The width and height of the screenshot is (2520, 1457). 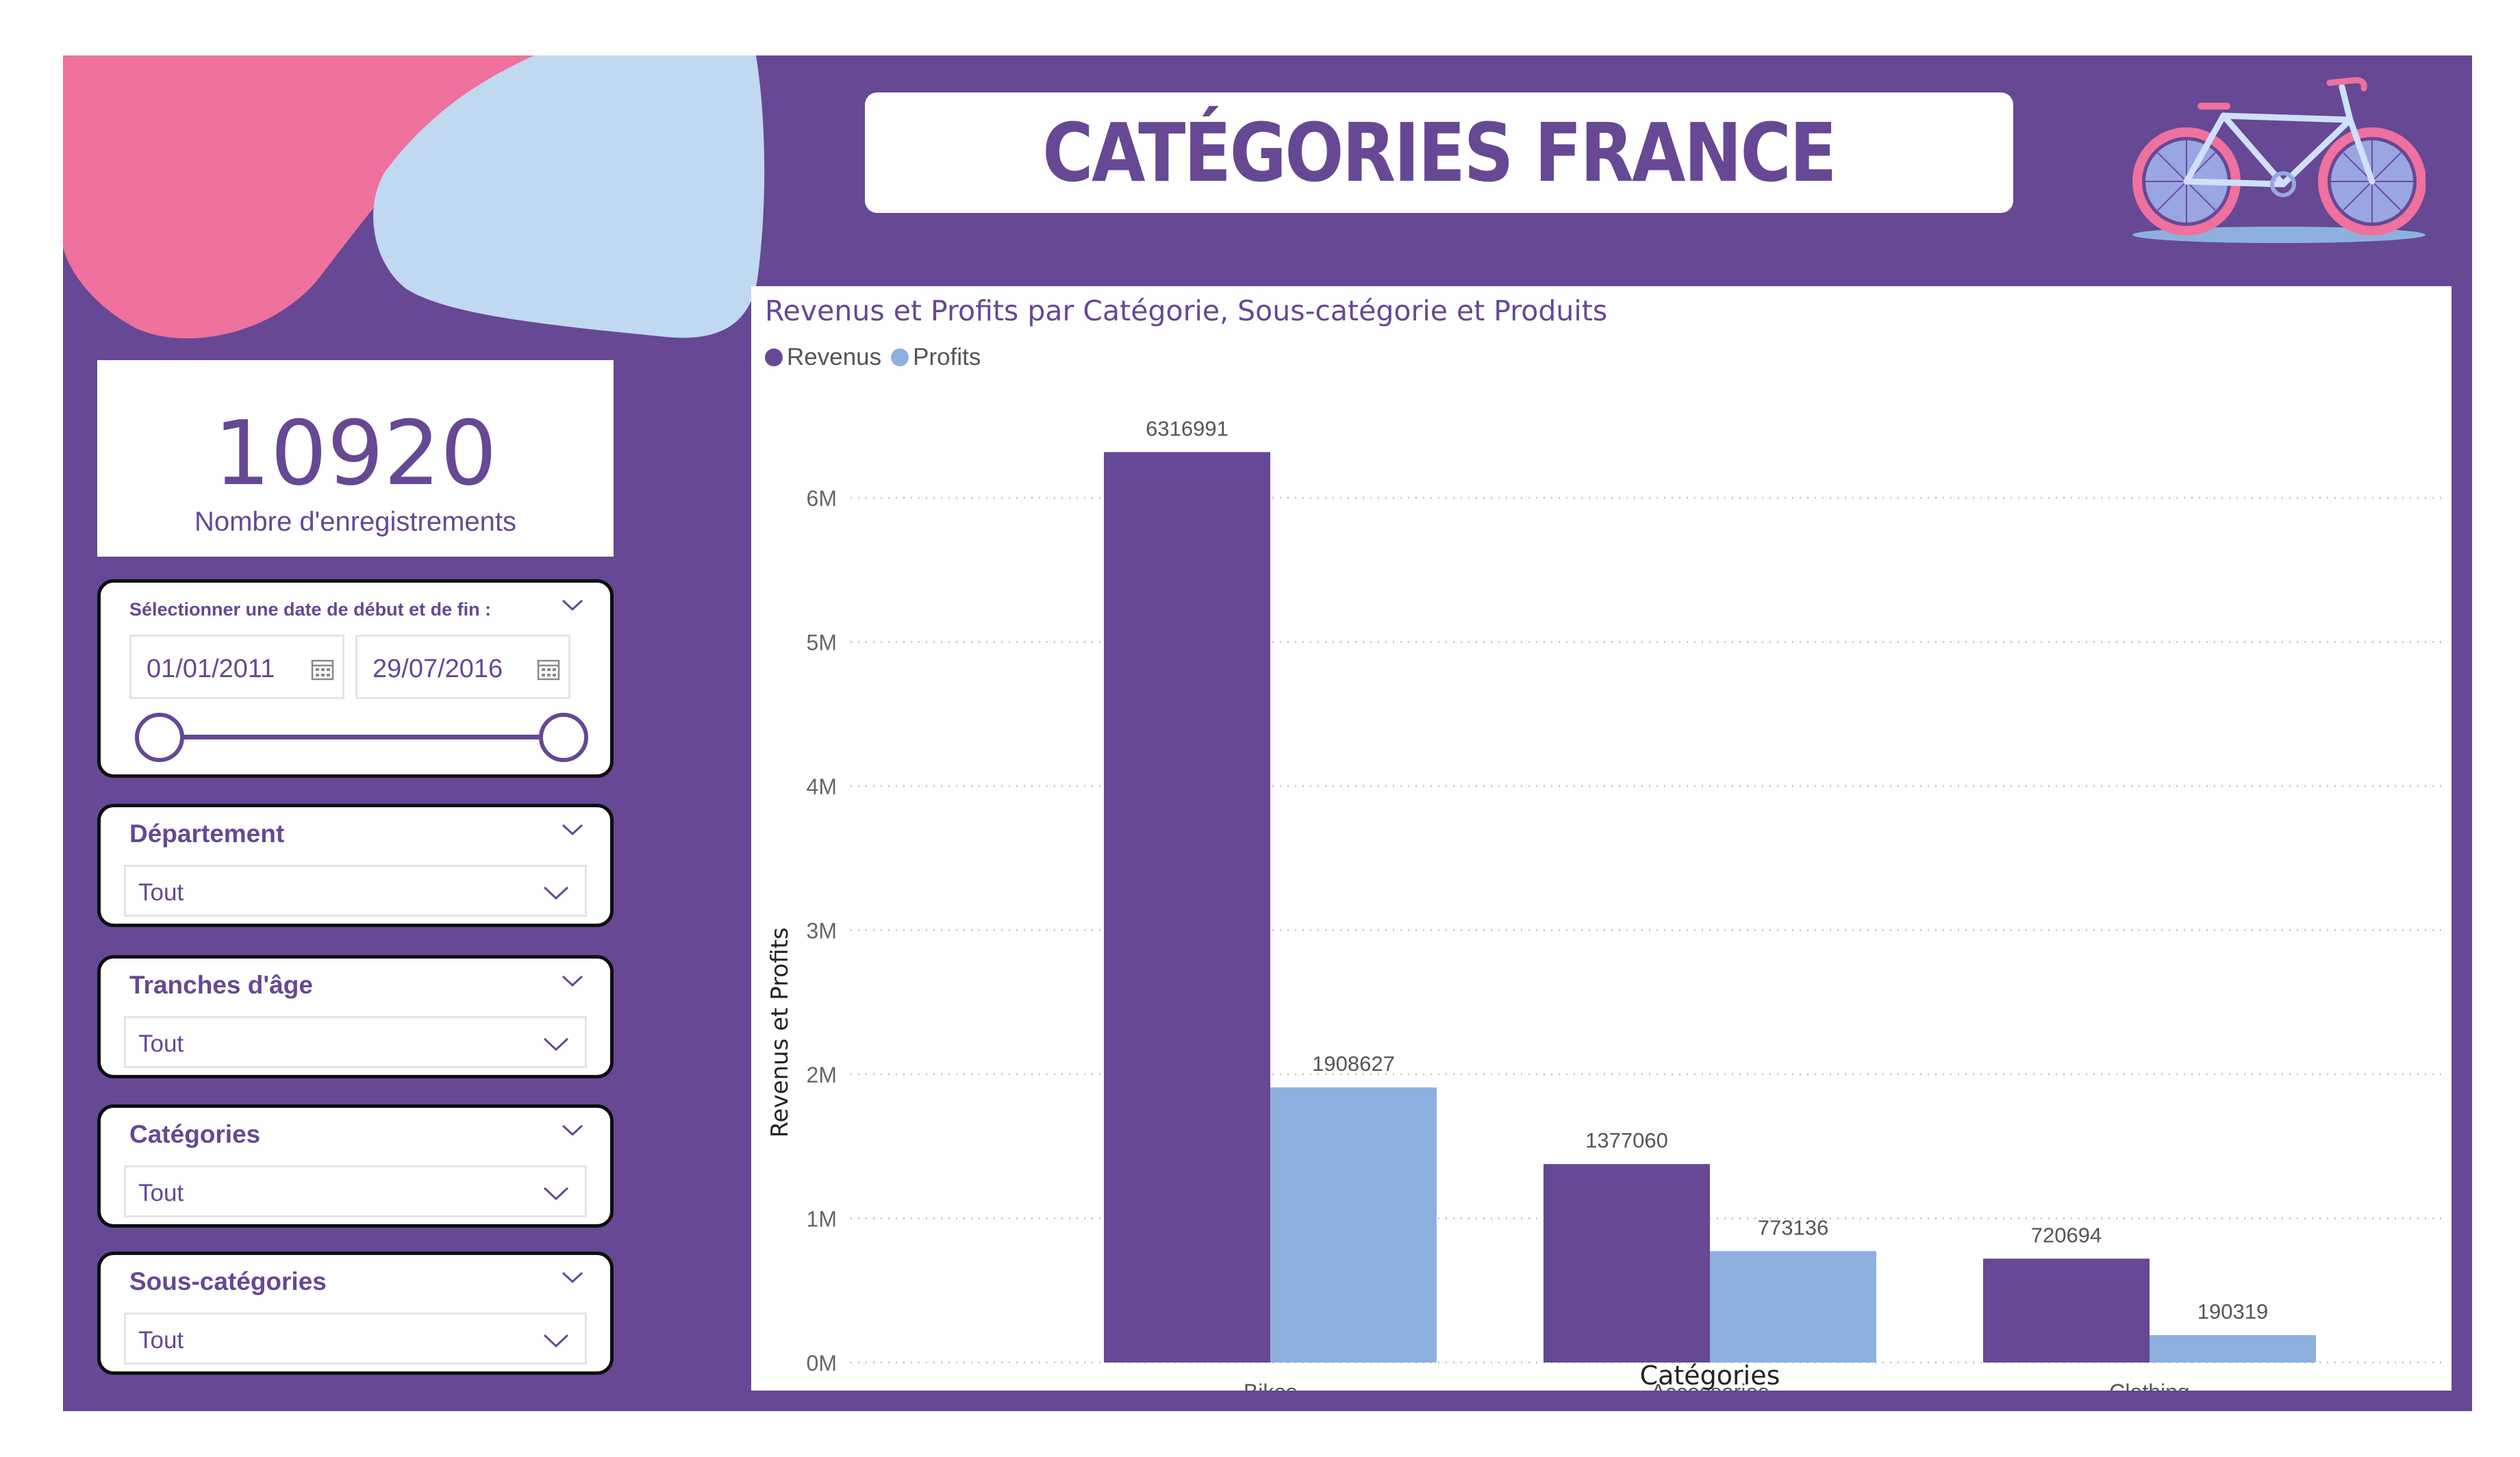 I want to click on sous-categories-dropdown: Tout, so click(x=355, y=1339).